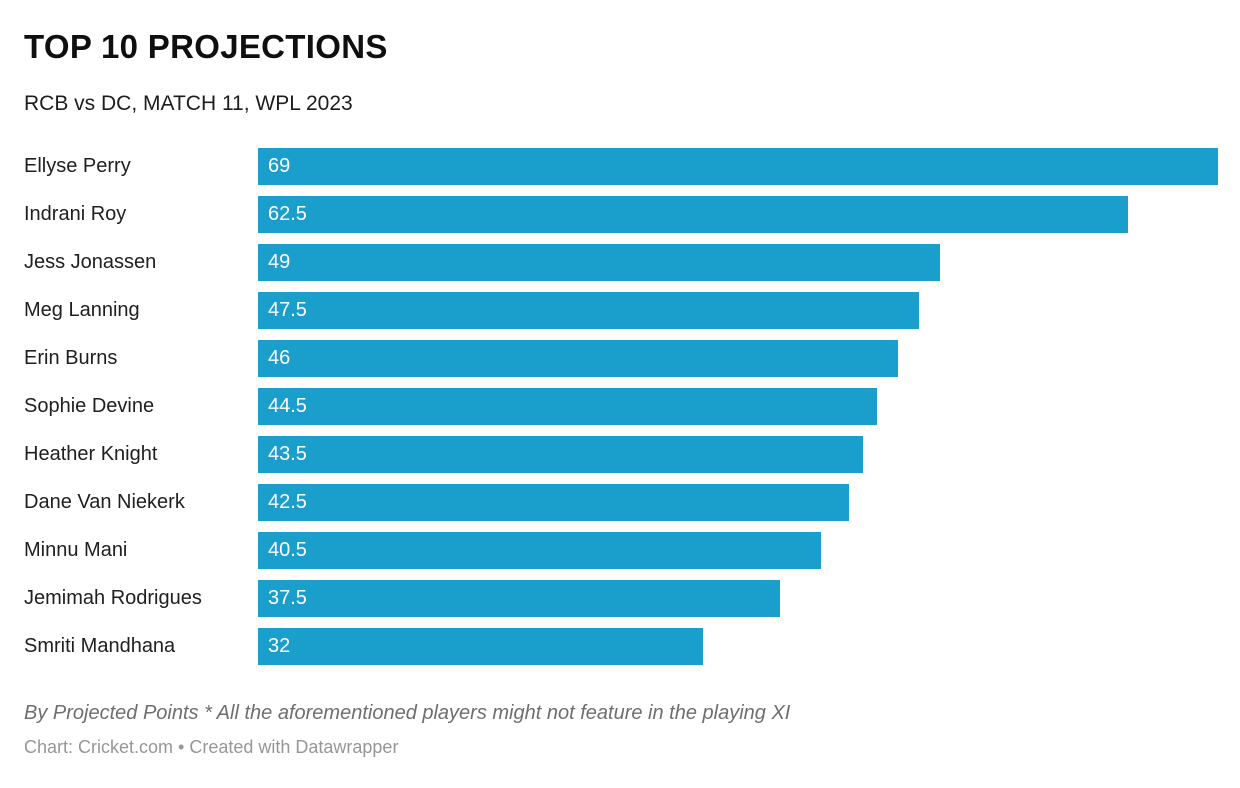 Image resolution: width=1240 pixels, height=788 pixels. I want to click on chart-row: Heather Knight 43.5, so click(621, 454).